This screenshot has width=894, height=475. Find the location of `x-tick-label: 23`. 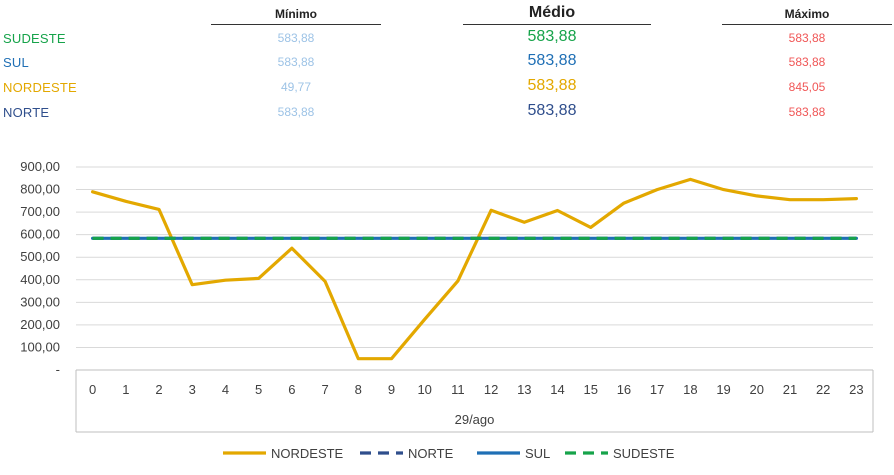

x-tick-label: 23 is located at coordinates (856, 389).